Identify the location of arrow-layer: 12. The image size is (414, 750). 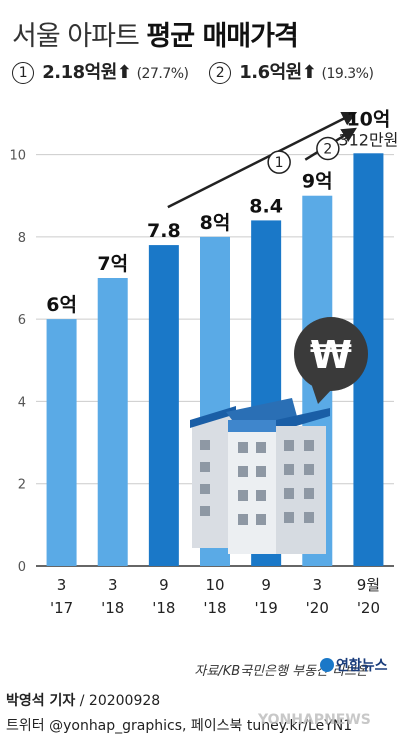
(262, 160).